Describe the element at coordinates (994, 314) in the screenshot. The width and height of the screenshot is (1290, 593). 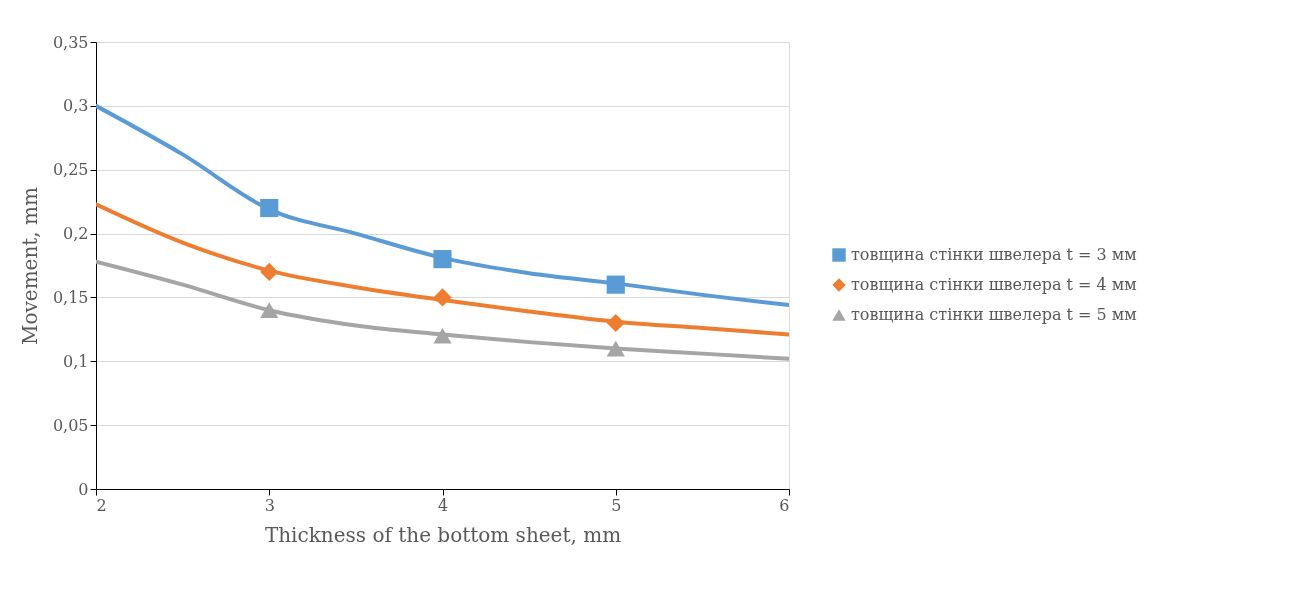
I see `legend-label: товщина стінки швелера t = 5 мм` at that location.